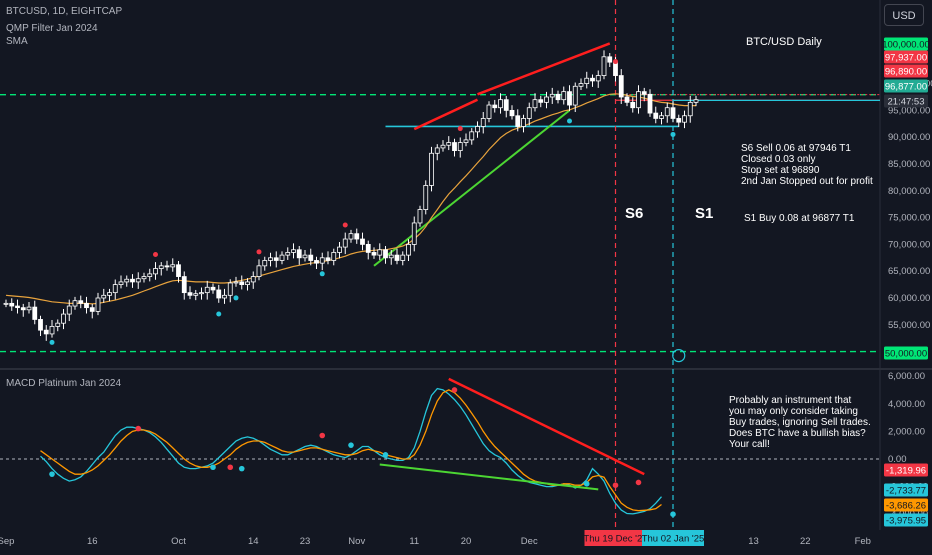 The width and height of the screenshot is (932, 555). Describe the element at coordinates (673, 538) in the screenshot. I see `date-badge-bg` at that location.